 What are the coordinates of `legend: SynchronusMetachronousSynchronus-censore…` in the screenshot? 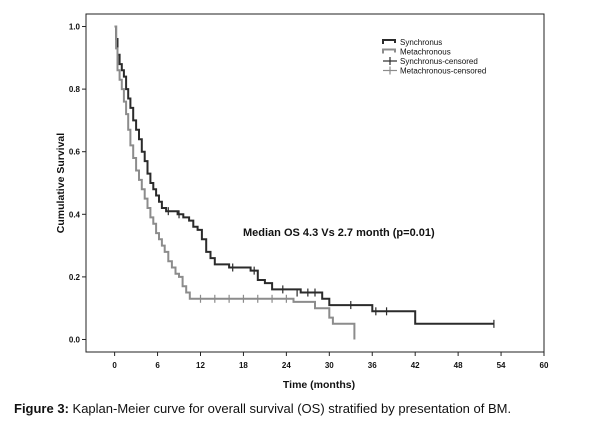 It's located at (434, 57).